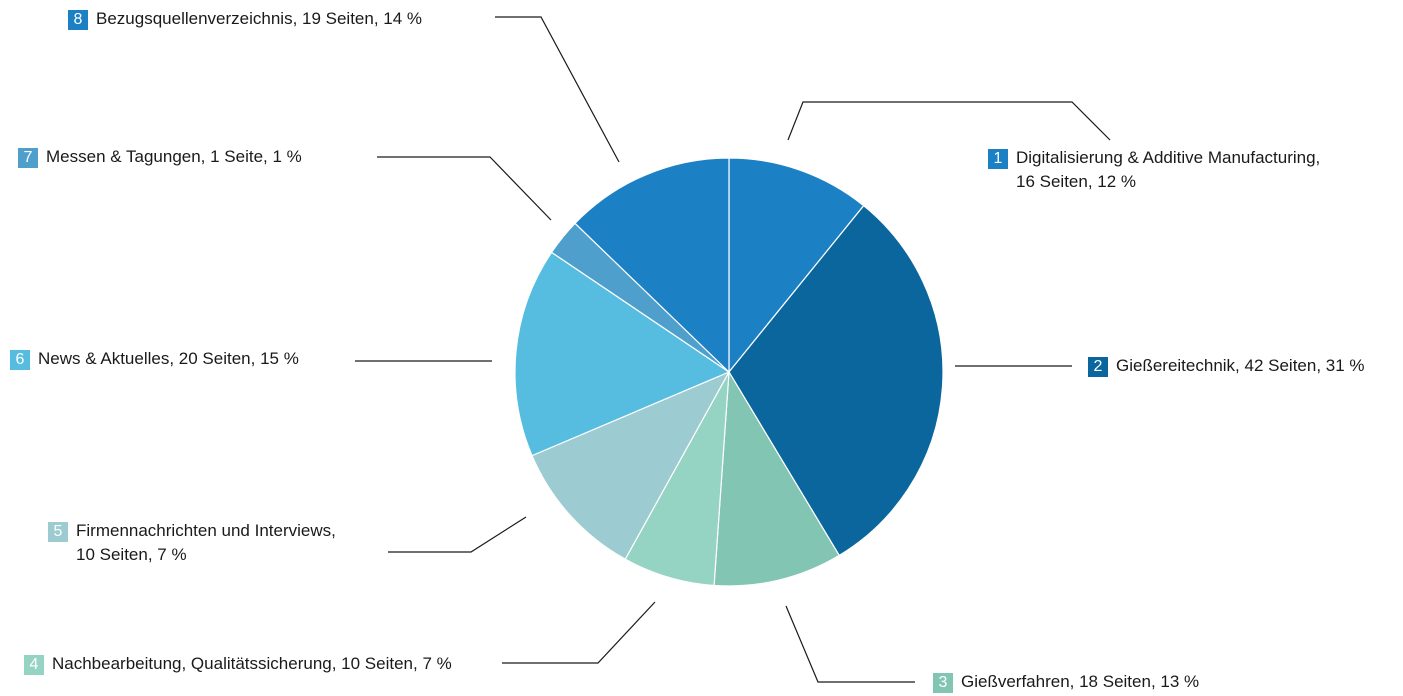 The image size is (1403, 696). I want to click on slice-label-text: Gießverfahren, 18 Seiten, 13 %, so click(1080, 682).